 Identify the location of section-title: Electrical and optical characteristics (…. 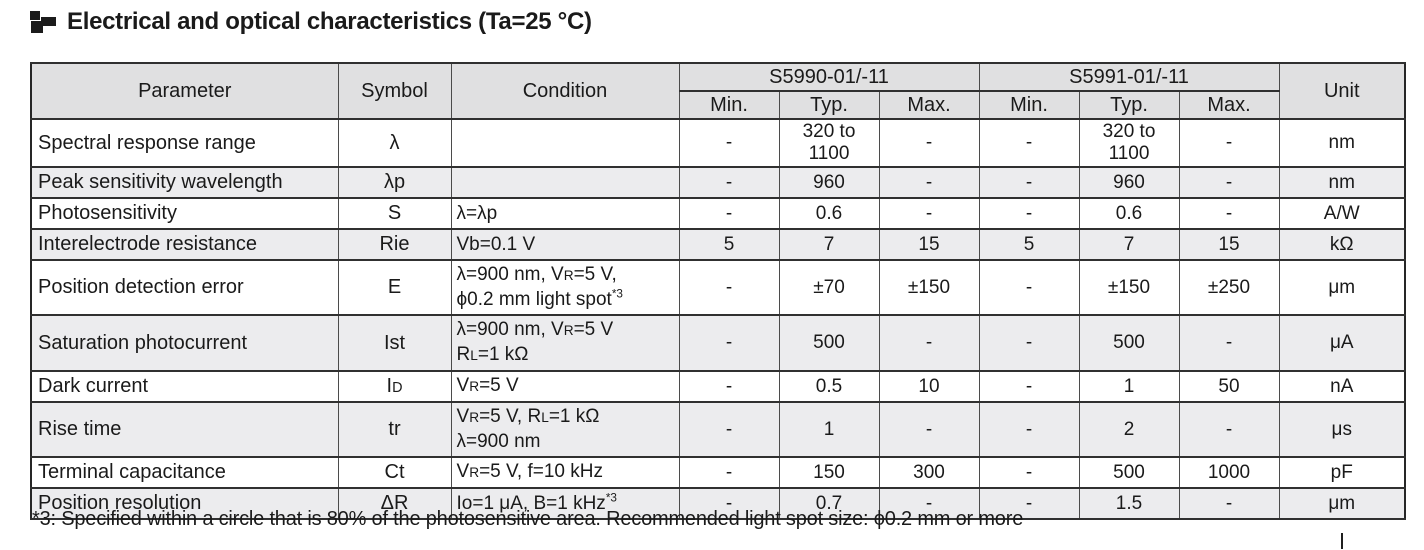
(329, 21).